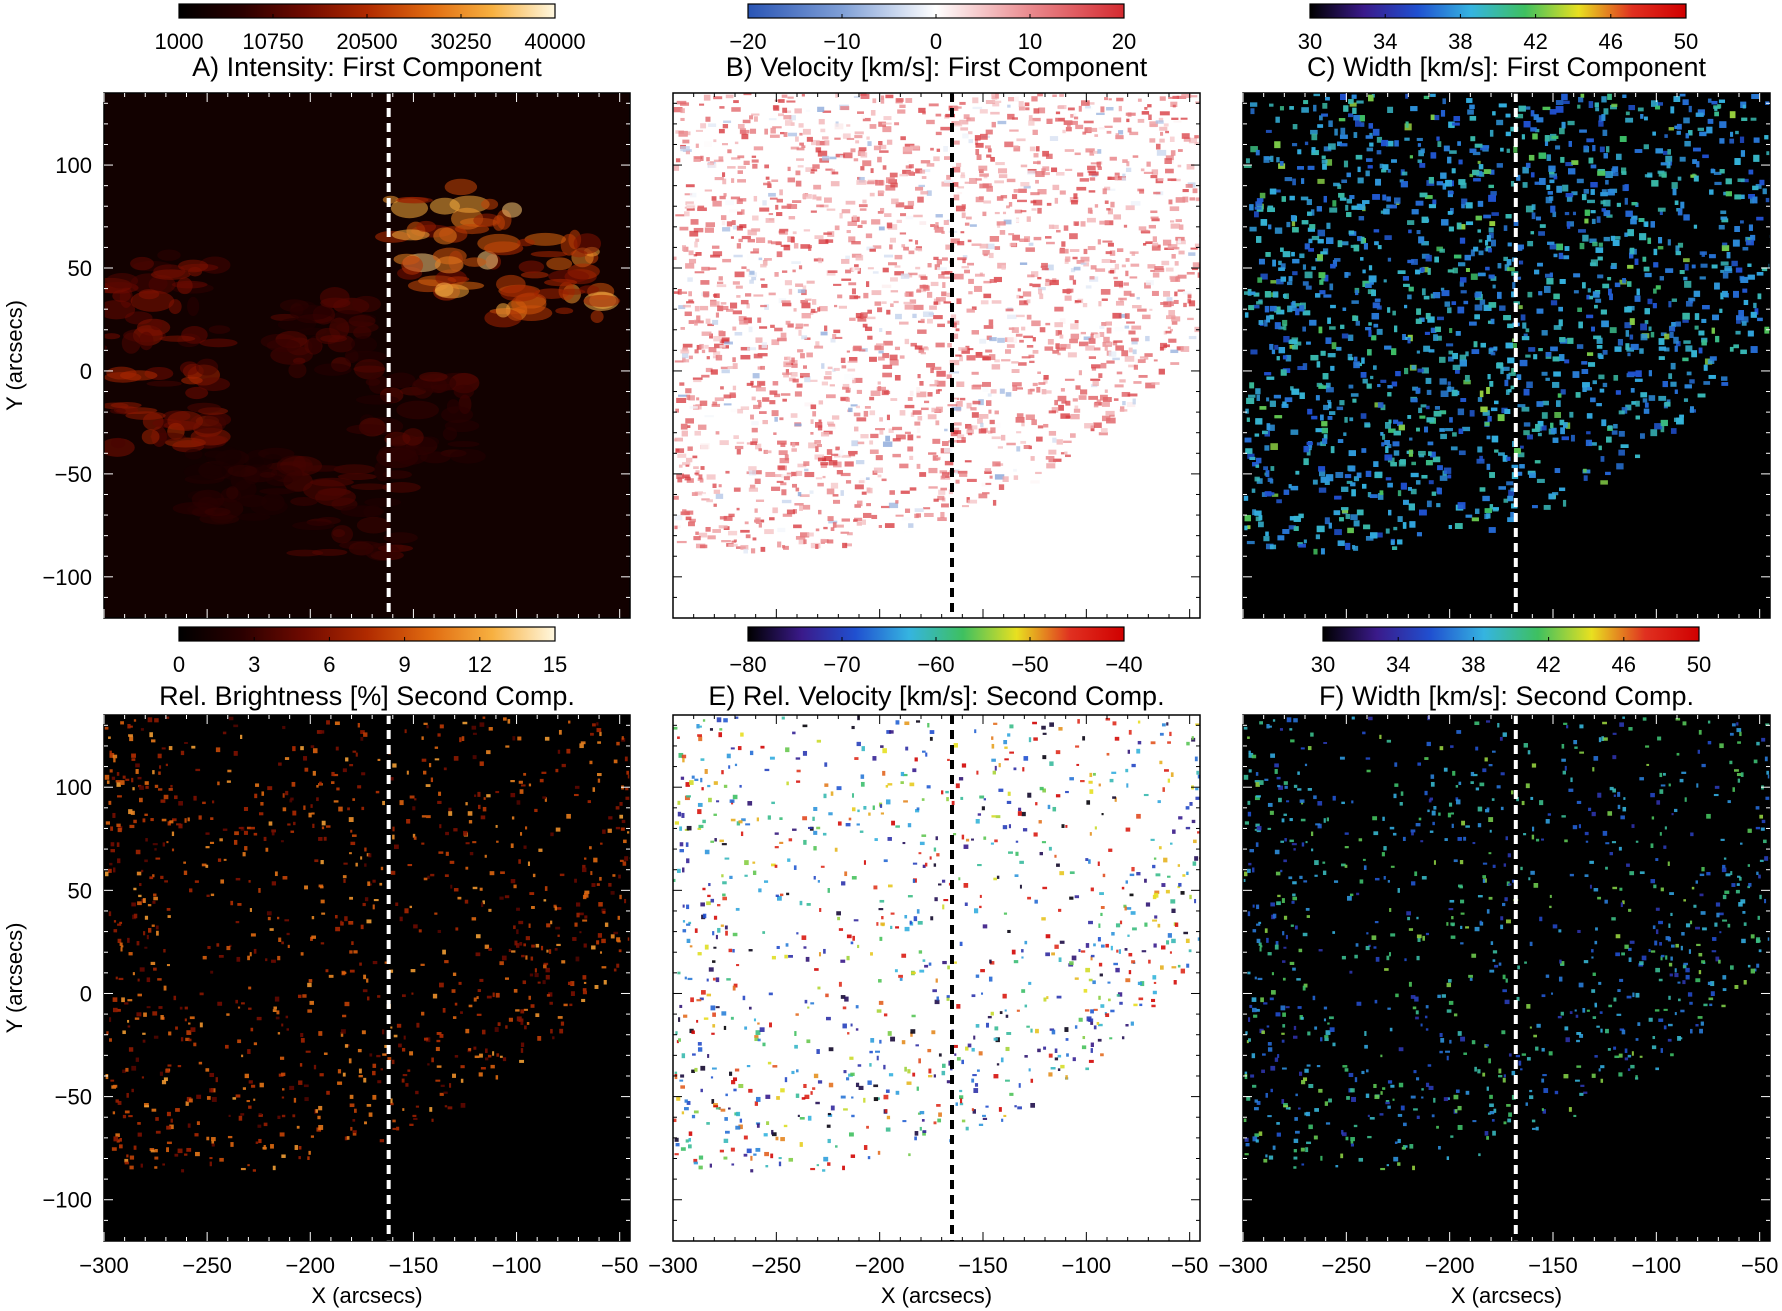  Describe the element at coordinates (935, 664) in the screenshot. I see `colorbar-tick-label: −60` at that location.